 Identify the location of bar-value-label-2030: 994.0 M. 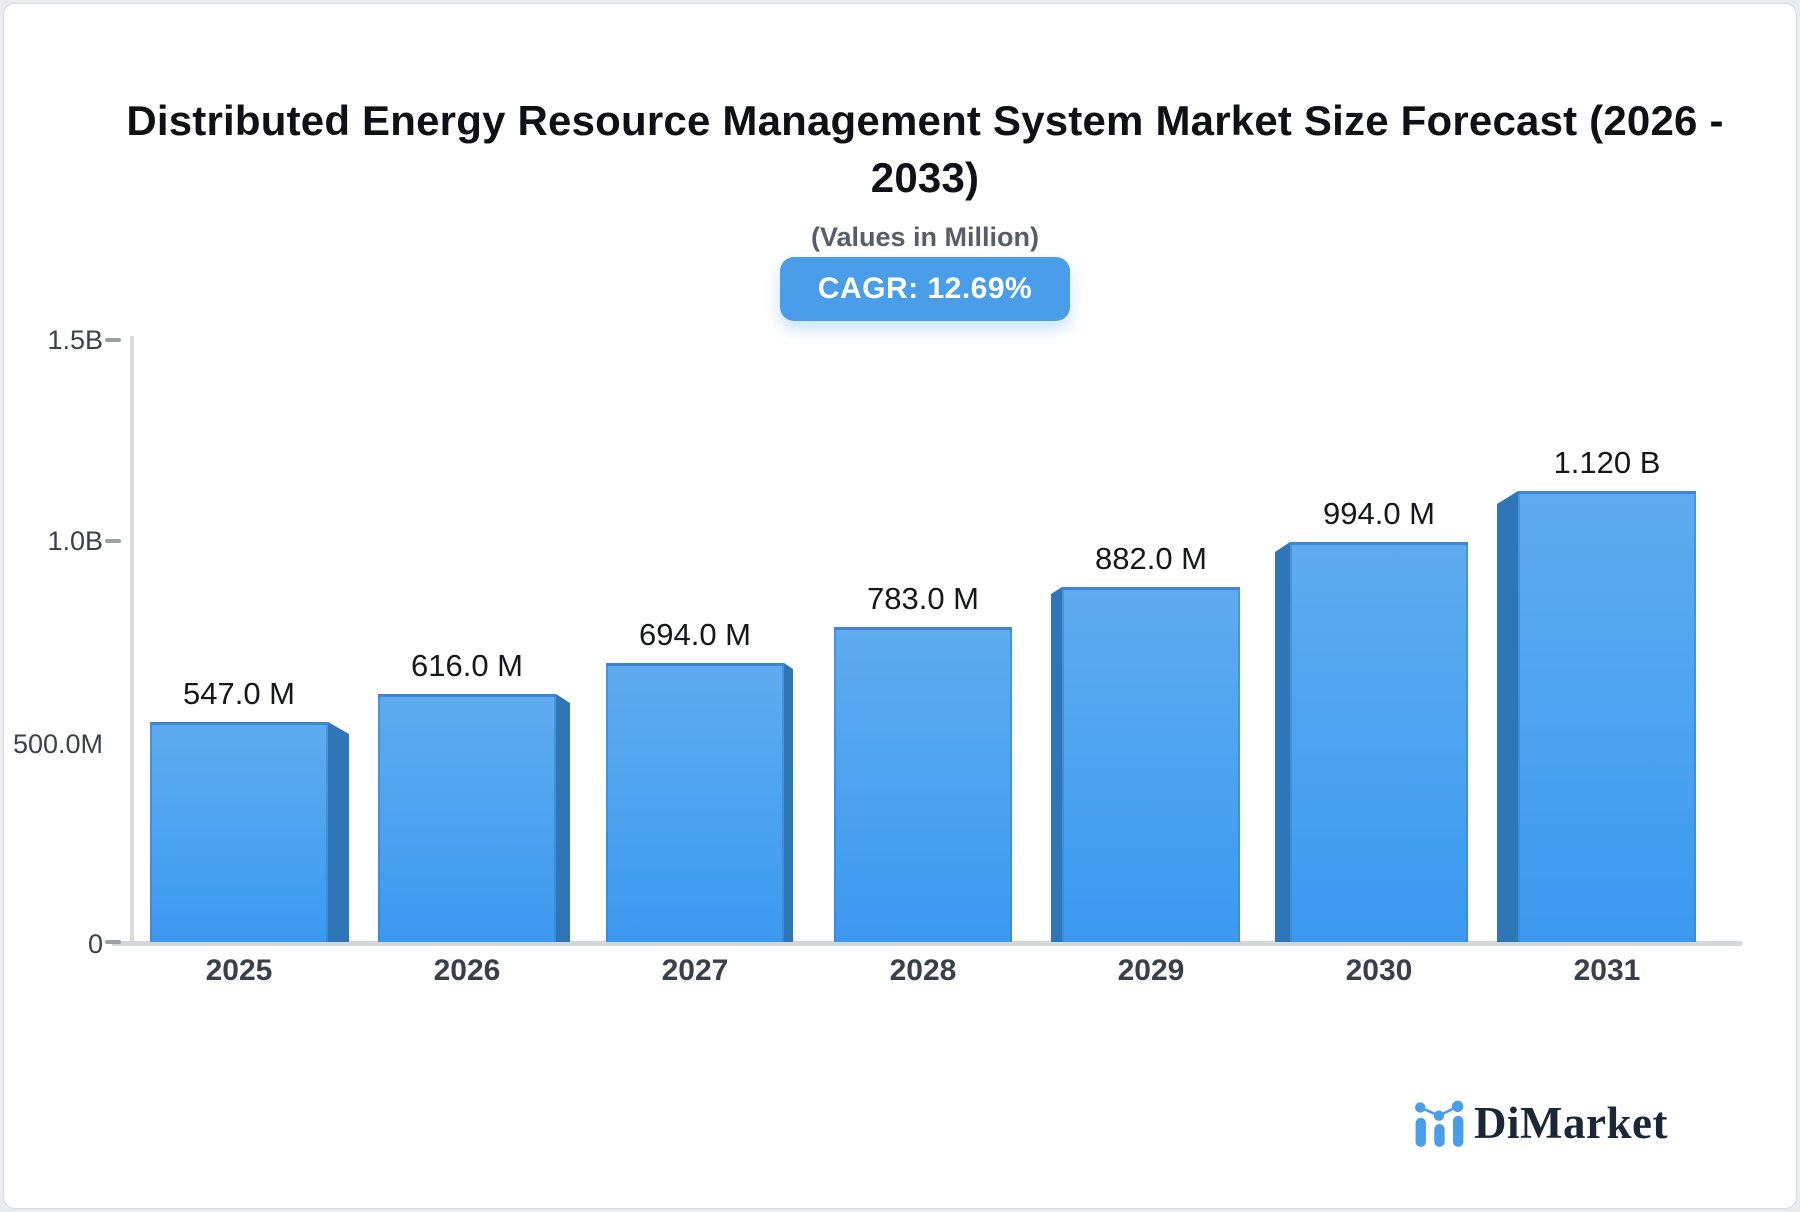
(1378, 513).